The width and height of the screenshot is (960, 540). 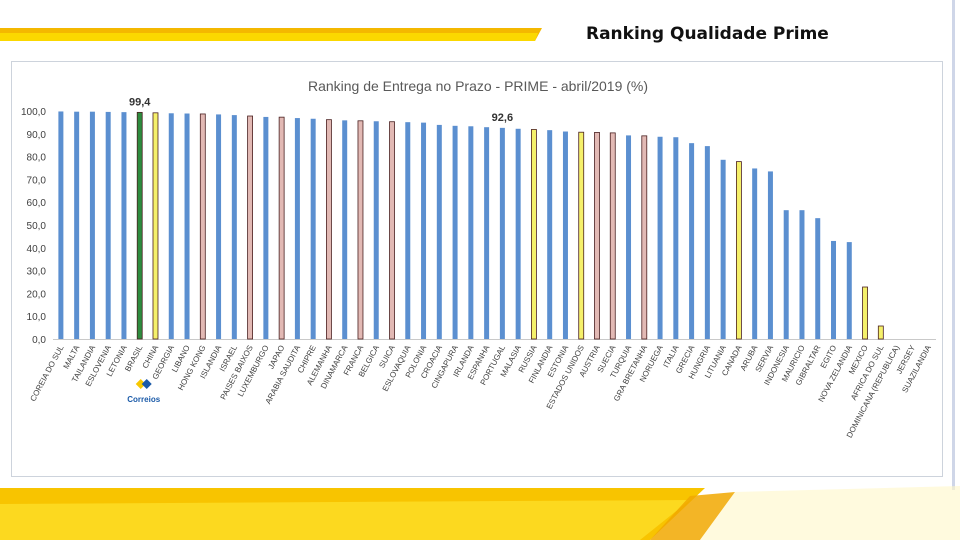 I want to click on top-accent-stripe, so click(x=271, y=34).